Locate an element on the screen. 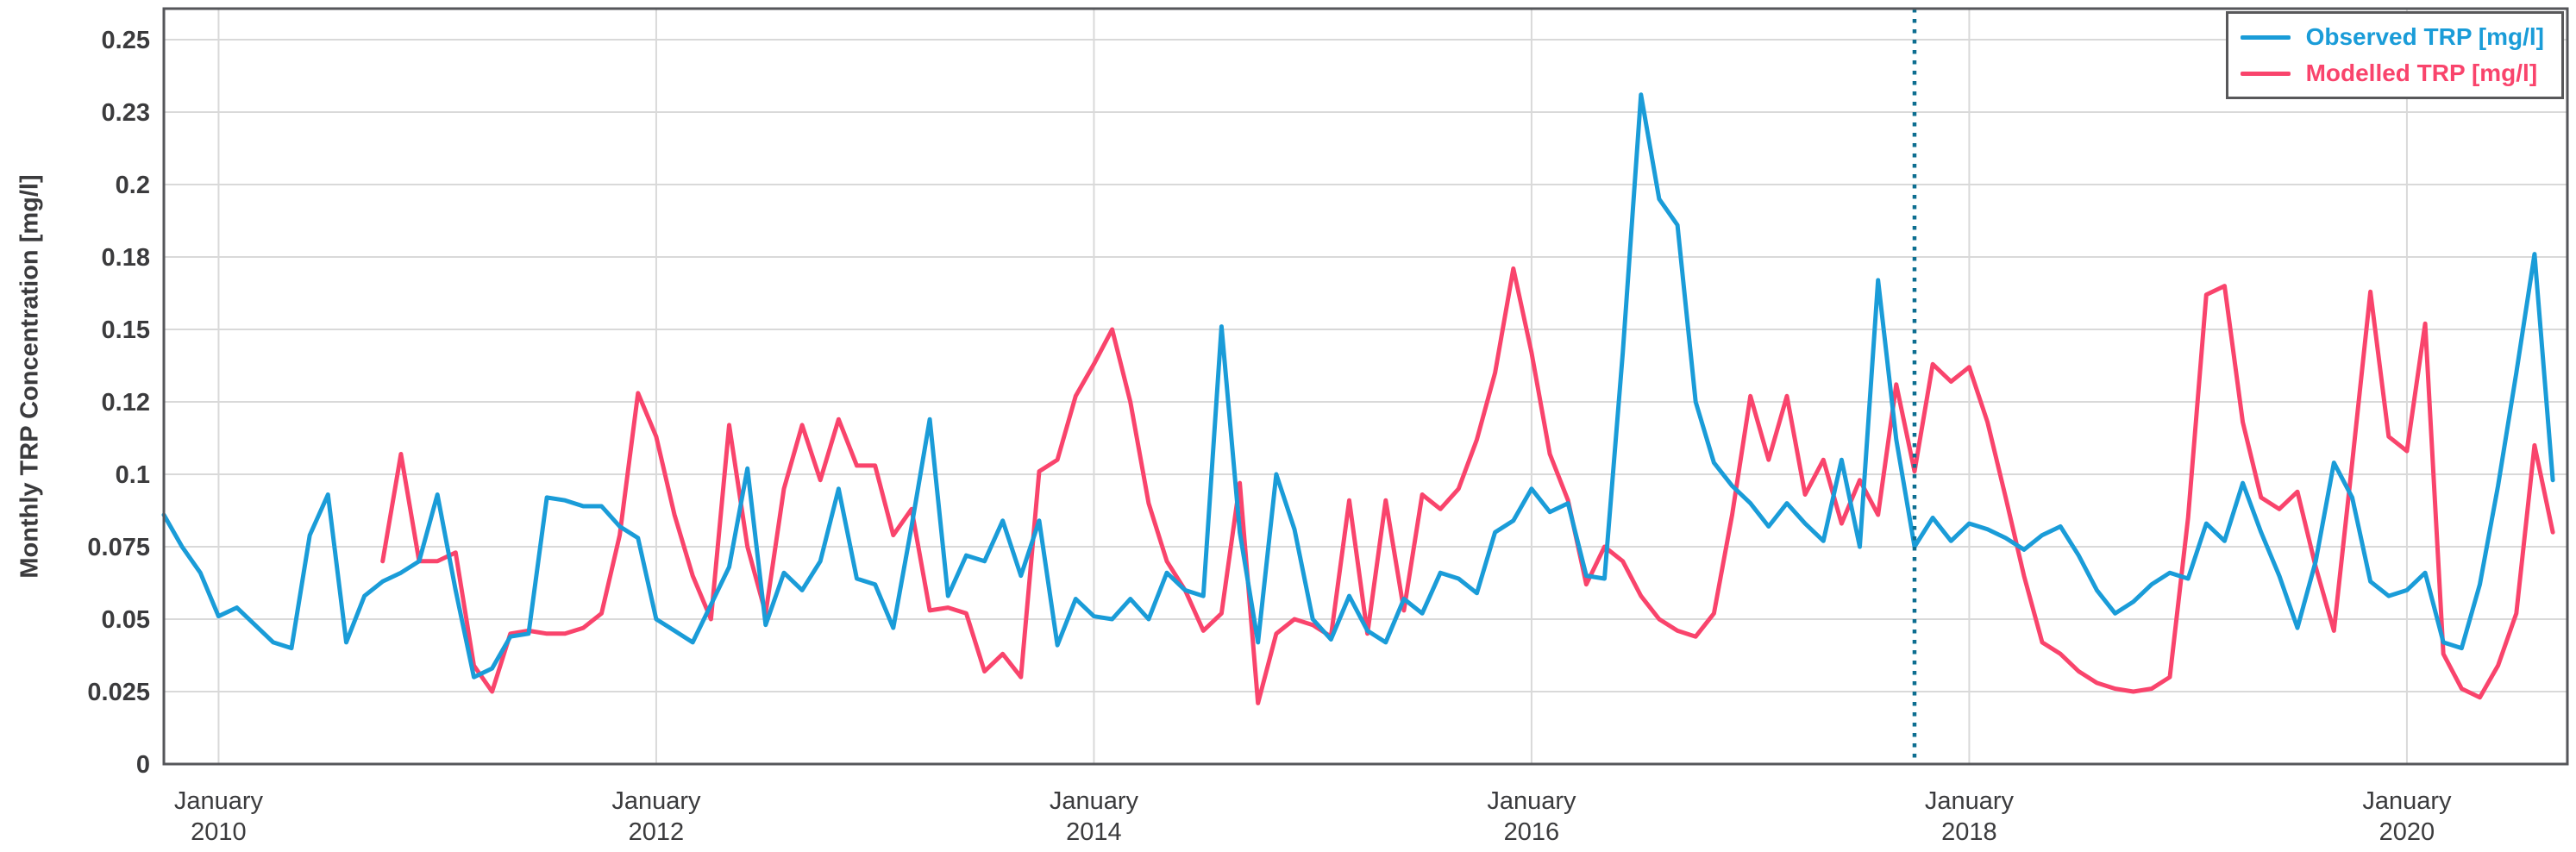 The width and height of the screenshot is (2576, 852). modelled-line-swatch is located at coordinates (2265, 73).